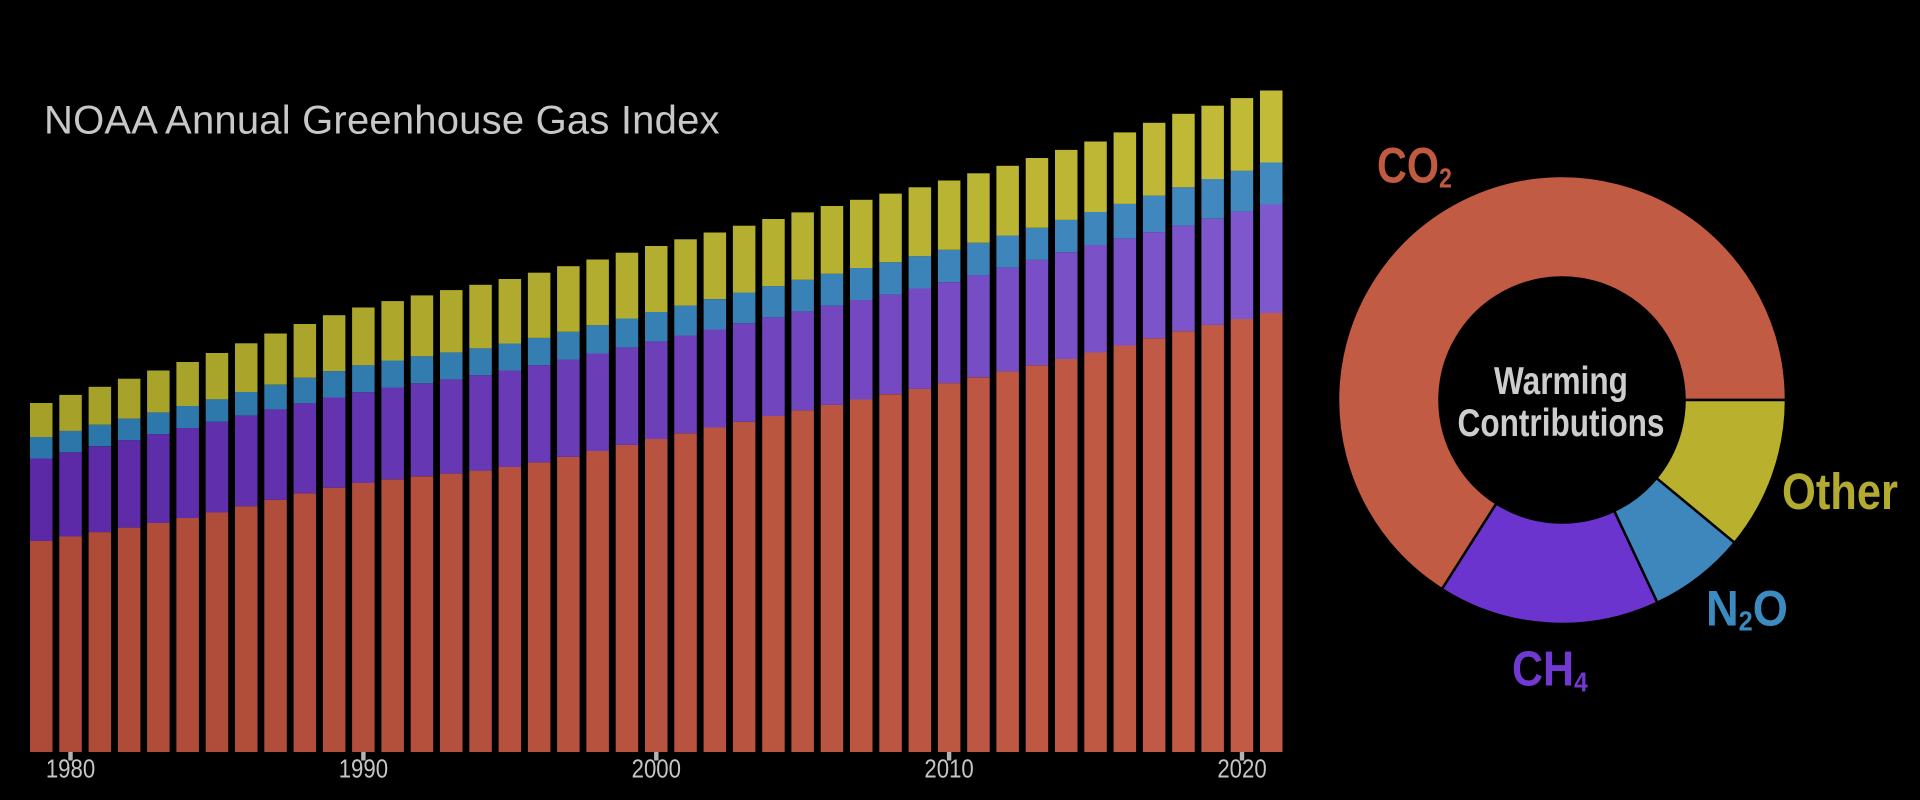 The height and width of the screenshot is (800, 1920). Describe the element at coordinates (1747, 609) in the screenshot. I see `svg-text: N2O` at that location.